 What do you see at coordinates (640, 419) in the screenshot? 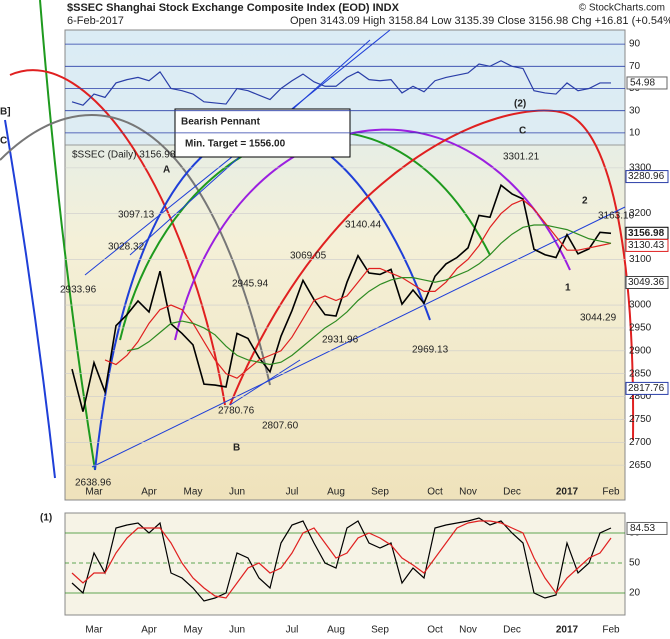
I see `y-tick-label: 2750` at bounding box center [640, 419].